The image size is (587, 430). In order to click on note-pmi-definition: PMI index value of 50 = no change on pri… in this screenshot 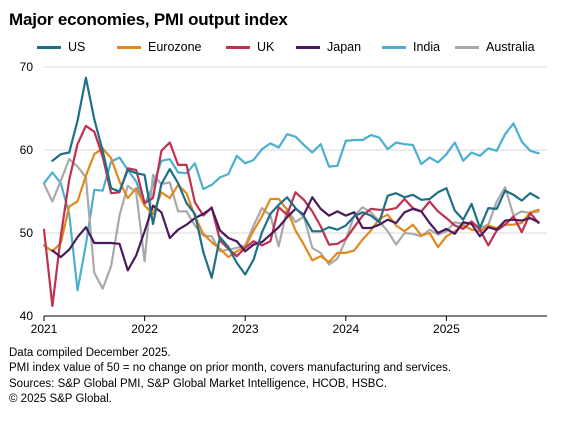, I will do `click(230, 368)`.